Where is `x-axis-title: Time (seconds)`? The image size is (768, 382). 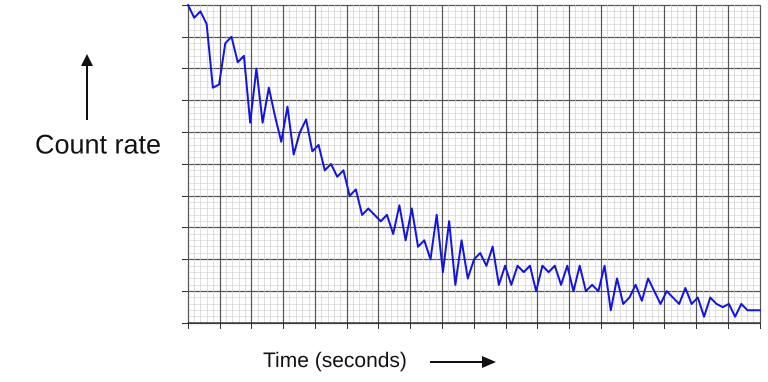 x-axis-title: Time (seconds) is located at coordinates (335, 360).